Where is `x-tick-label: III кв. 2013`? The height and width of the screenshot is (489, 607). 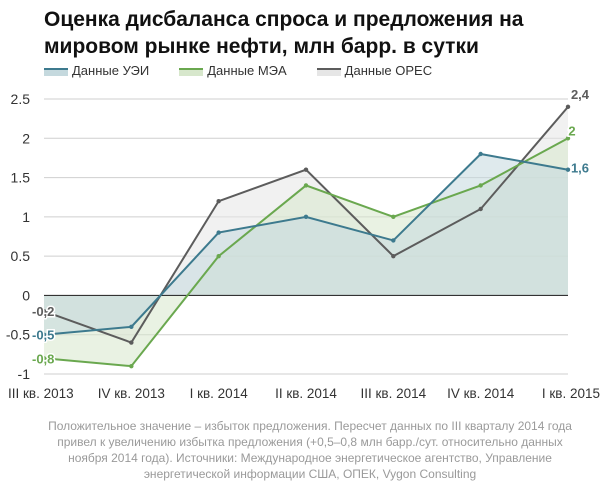 x-tick-label: III кв. 2013 is located at coordinates (41, 393).